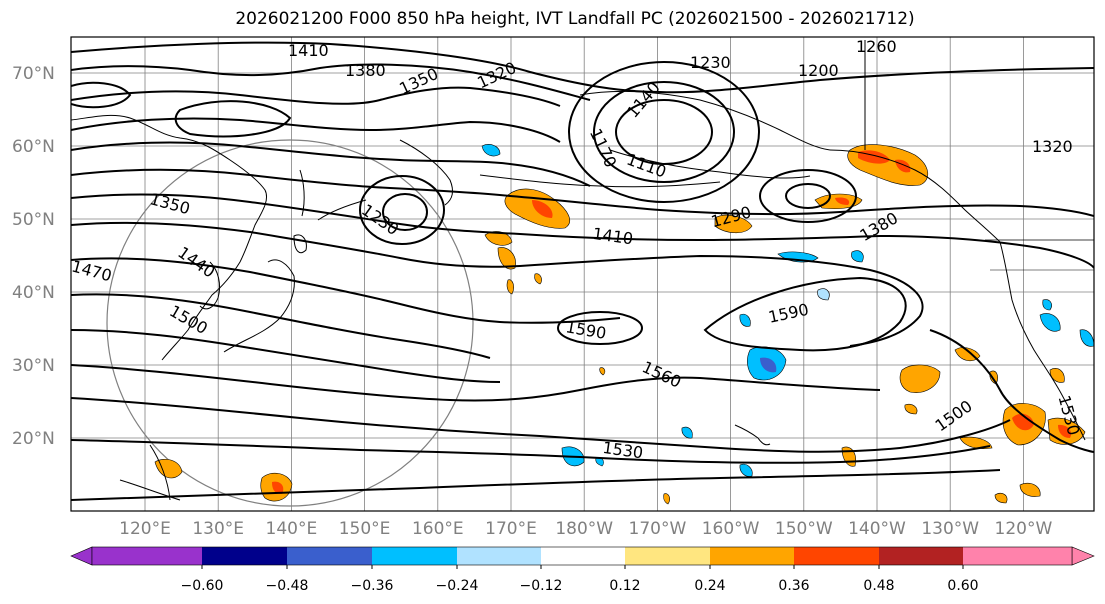  I want to click on lon-label: 150°W, so click(804, 529).